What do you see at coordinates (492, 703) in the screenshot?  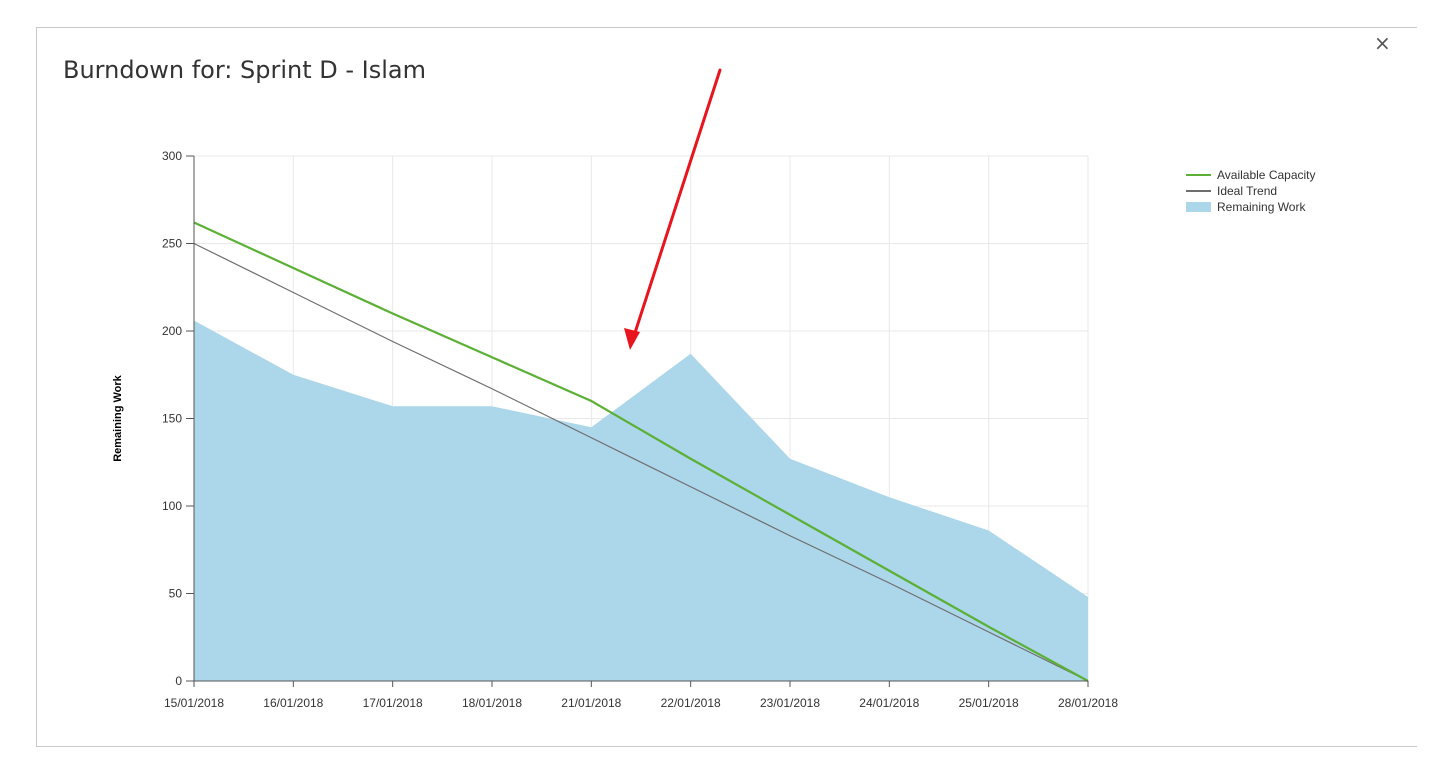 I see `x-tick-label: 18/01/2018` at bounding box center [492, 703].